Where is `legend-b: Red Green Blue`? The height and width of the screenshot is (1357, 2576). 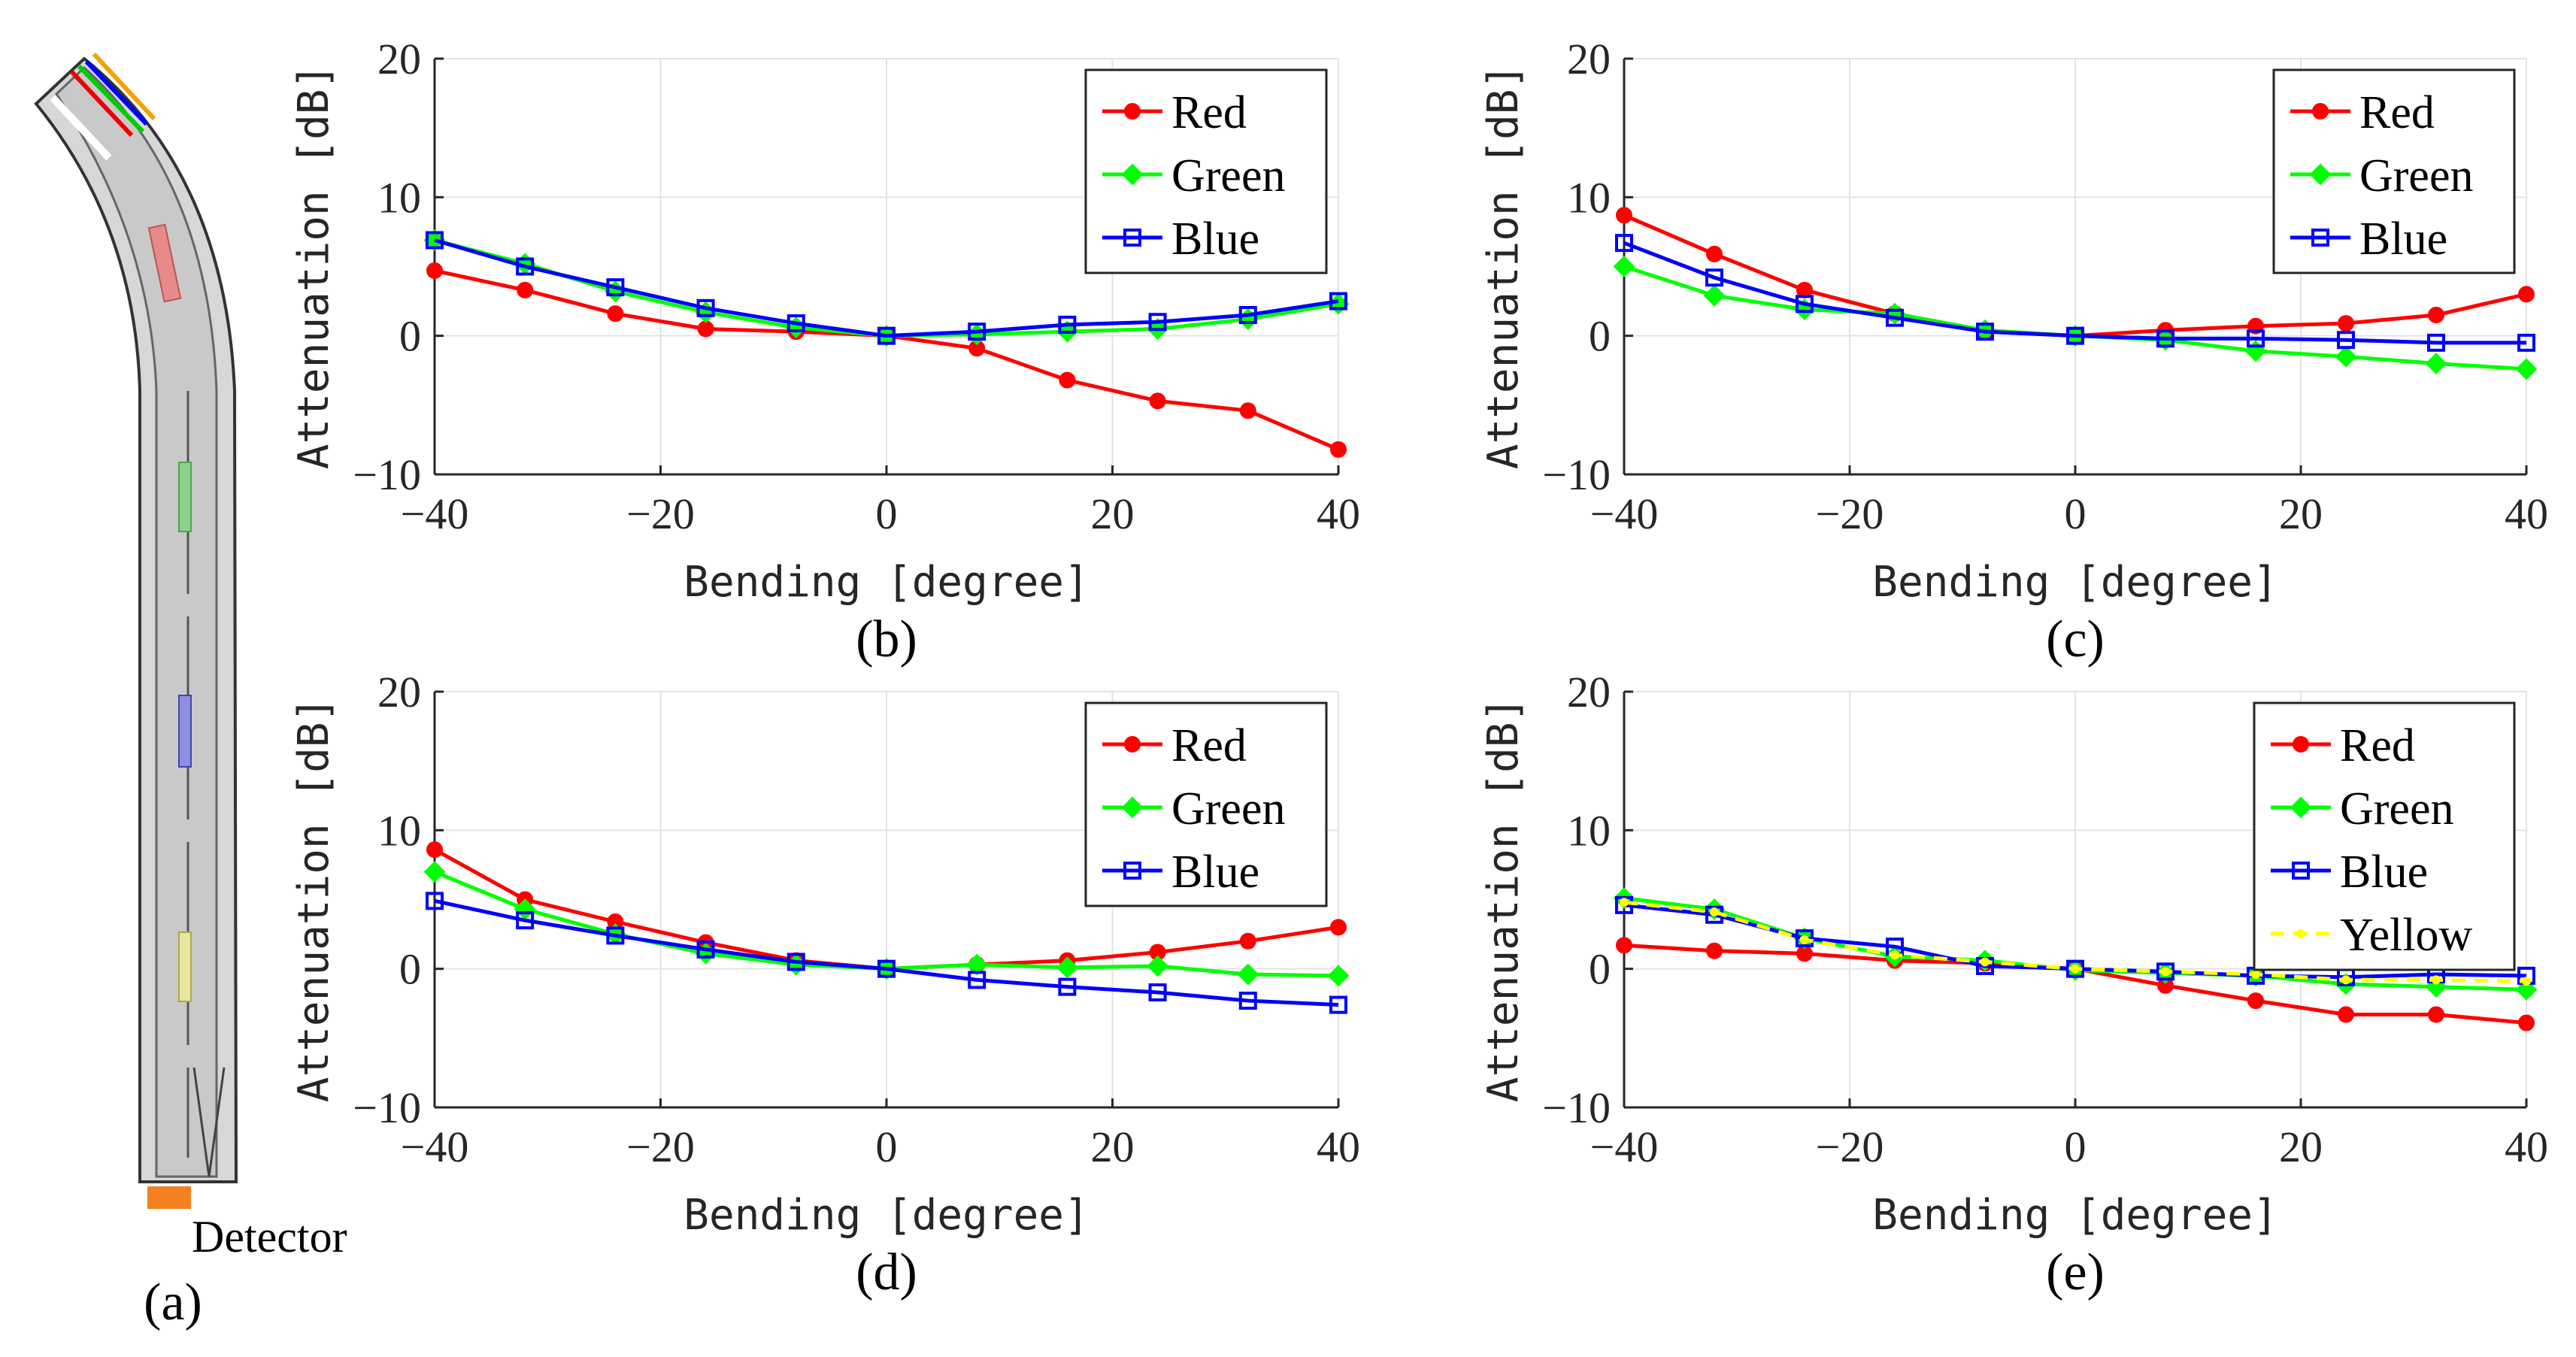
legend-b: Red Green Blue is located at coordinates (1206, 171).